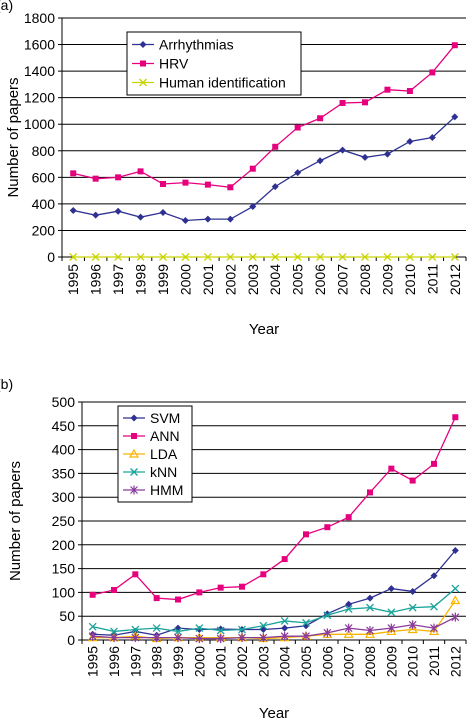  I want to click on series-knn, so click(274, 610).